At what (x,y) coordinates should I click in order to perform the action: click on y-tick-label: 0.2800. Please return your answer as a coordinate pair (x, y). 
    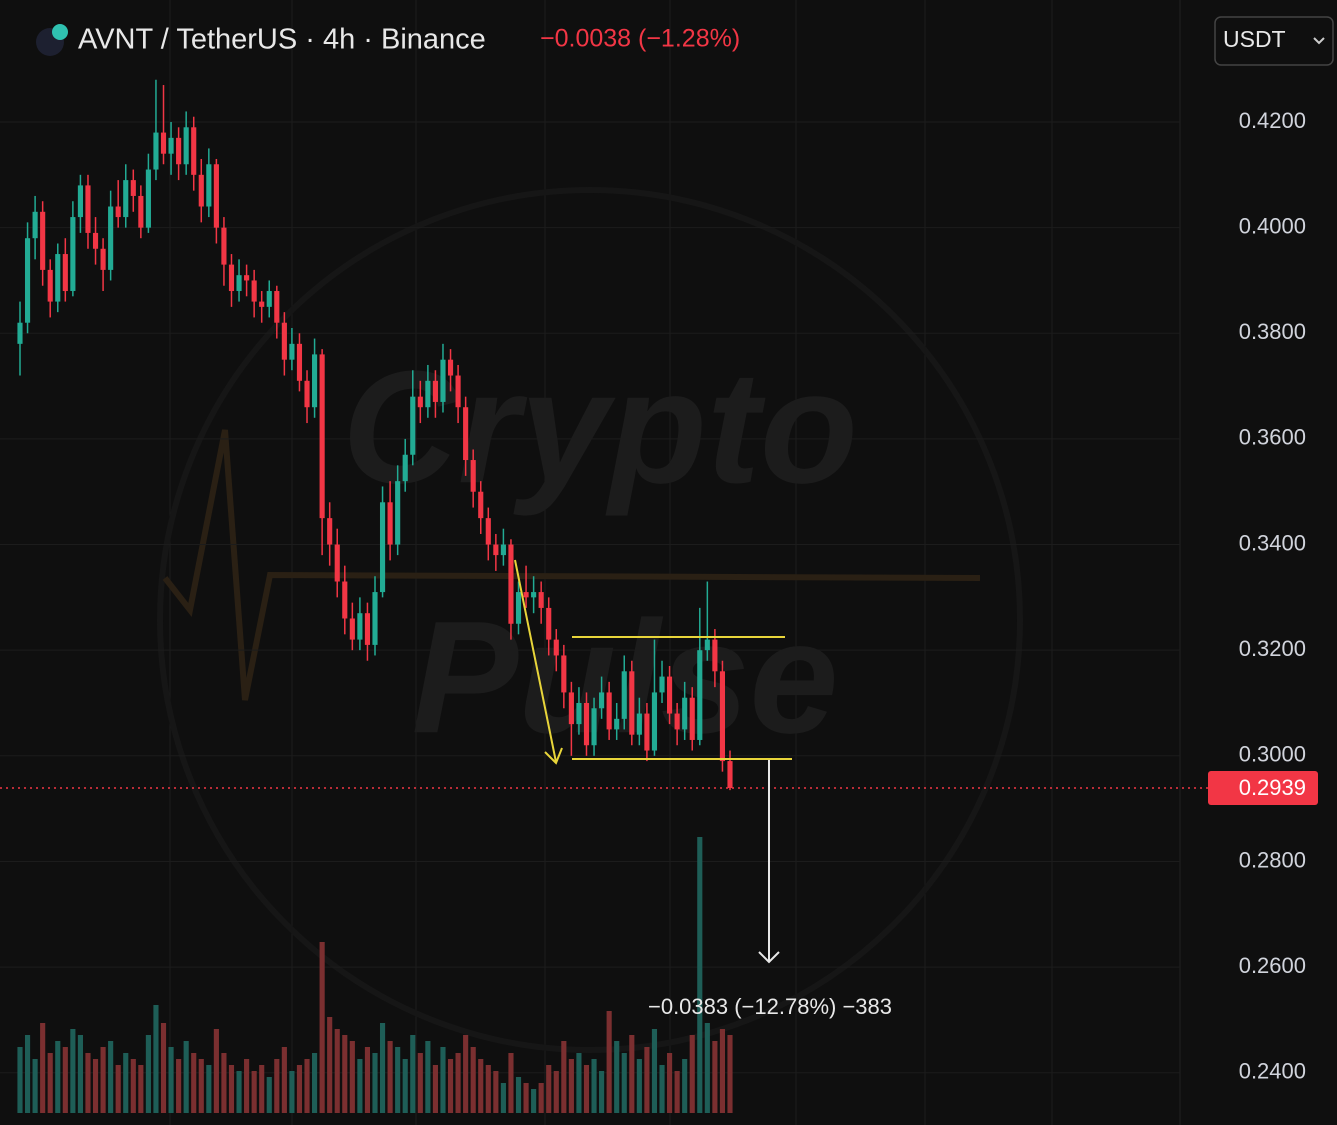
    Looking at the image, I should click on (1272, 859).